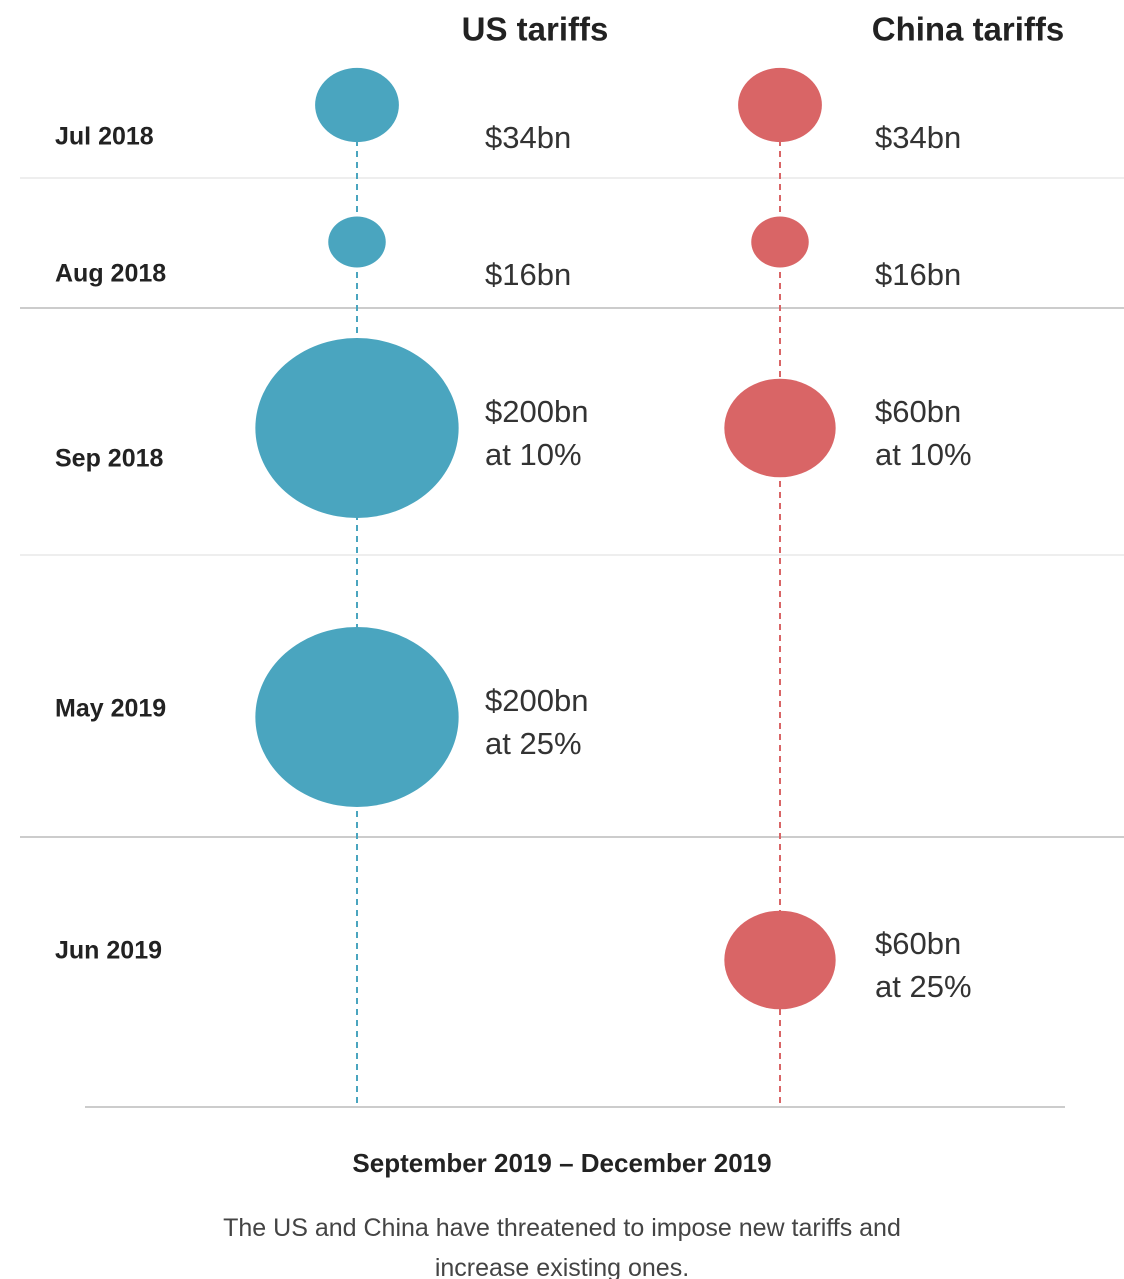 The height and width of the screenshot is (1279, 1124). What do you see at coordinates (110, 709) in the screenshot?
I see `row-label: May 2019` at bounding box center [110, 709].